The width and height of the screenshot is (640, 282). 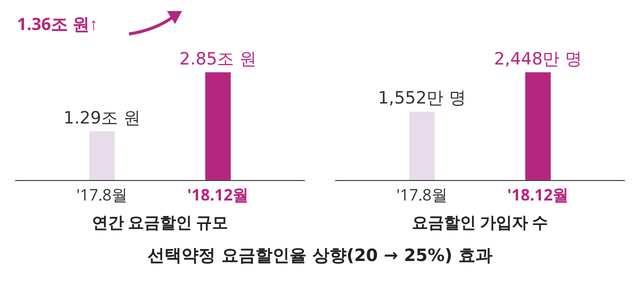 I want to click on data-label: 2.85조 원, so click(x=218, y=59).